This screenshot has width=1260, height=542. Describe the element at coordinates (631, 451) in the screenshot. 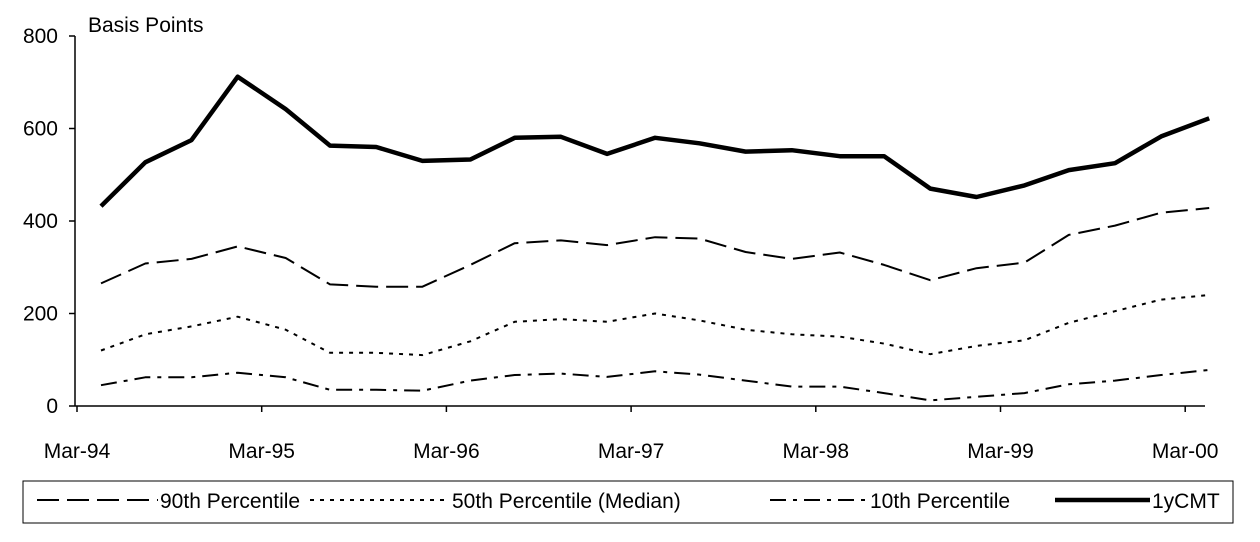

I see `x-tick-label: Mar-97` at that location.